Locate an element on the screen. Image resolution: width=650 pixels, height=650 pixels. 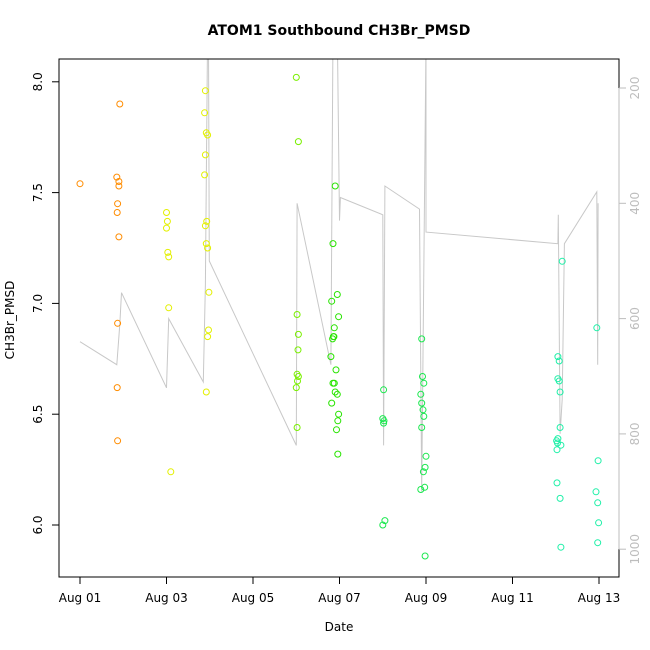
y-axis-label: CH3Br_PMSD is located at coordinates (10, 320).